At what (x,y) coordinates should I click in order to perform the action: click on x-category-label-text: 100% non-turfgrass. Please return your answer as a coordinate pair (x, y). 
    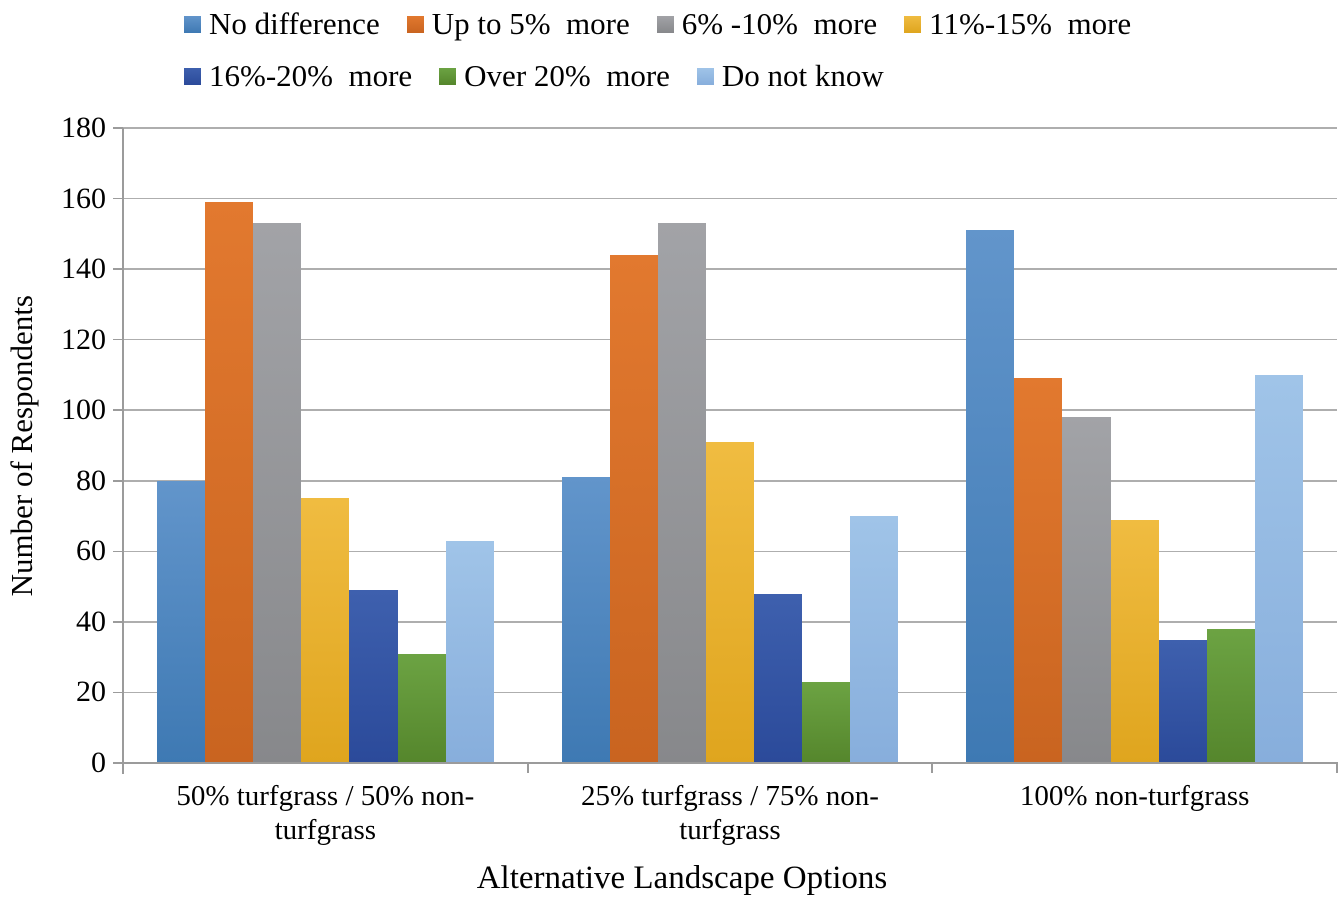
    Looking at the image, I should click on (1134, 796).